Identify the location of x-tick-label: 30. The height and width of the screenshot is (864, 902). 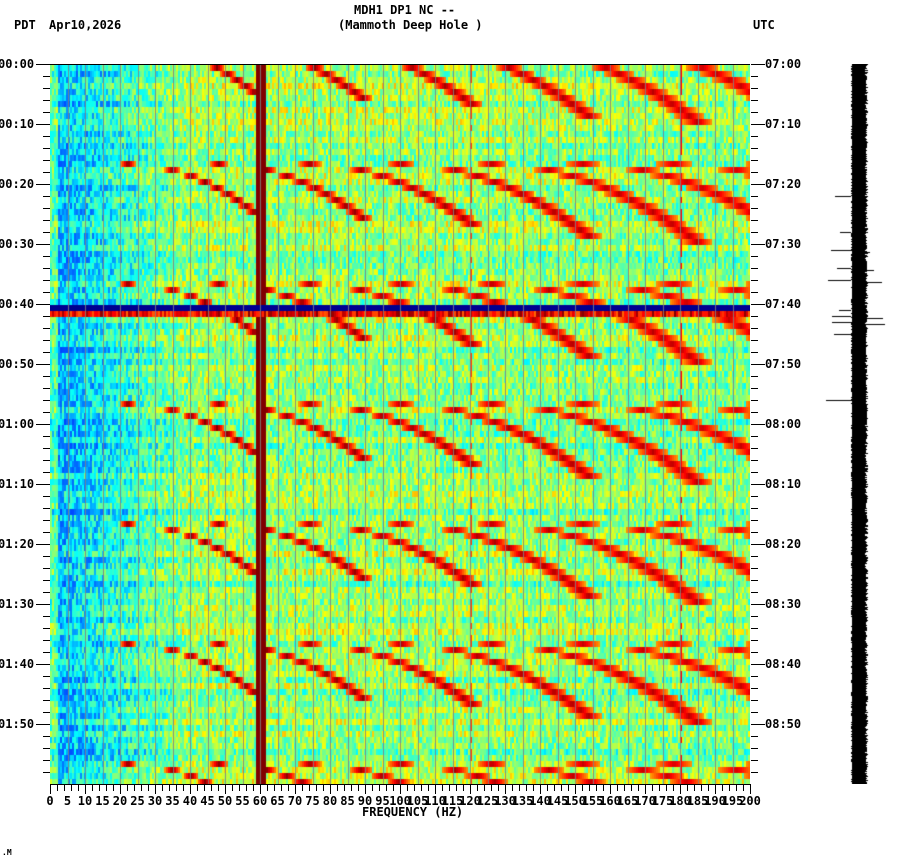
(155, 801).